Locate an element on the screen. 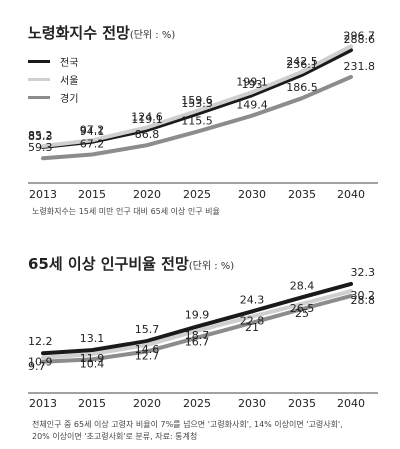  data-label-1-0-0: 12.2 is located at coordinates (40, 341).